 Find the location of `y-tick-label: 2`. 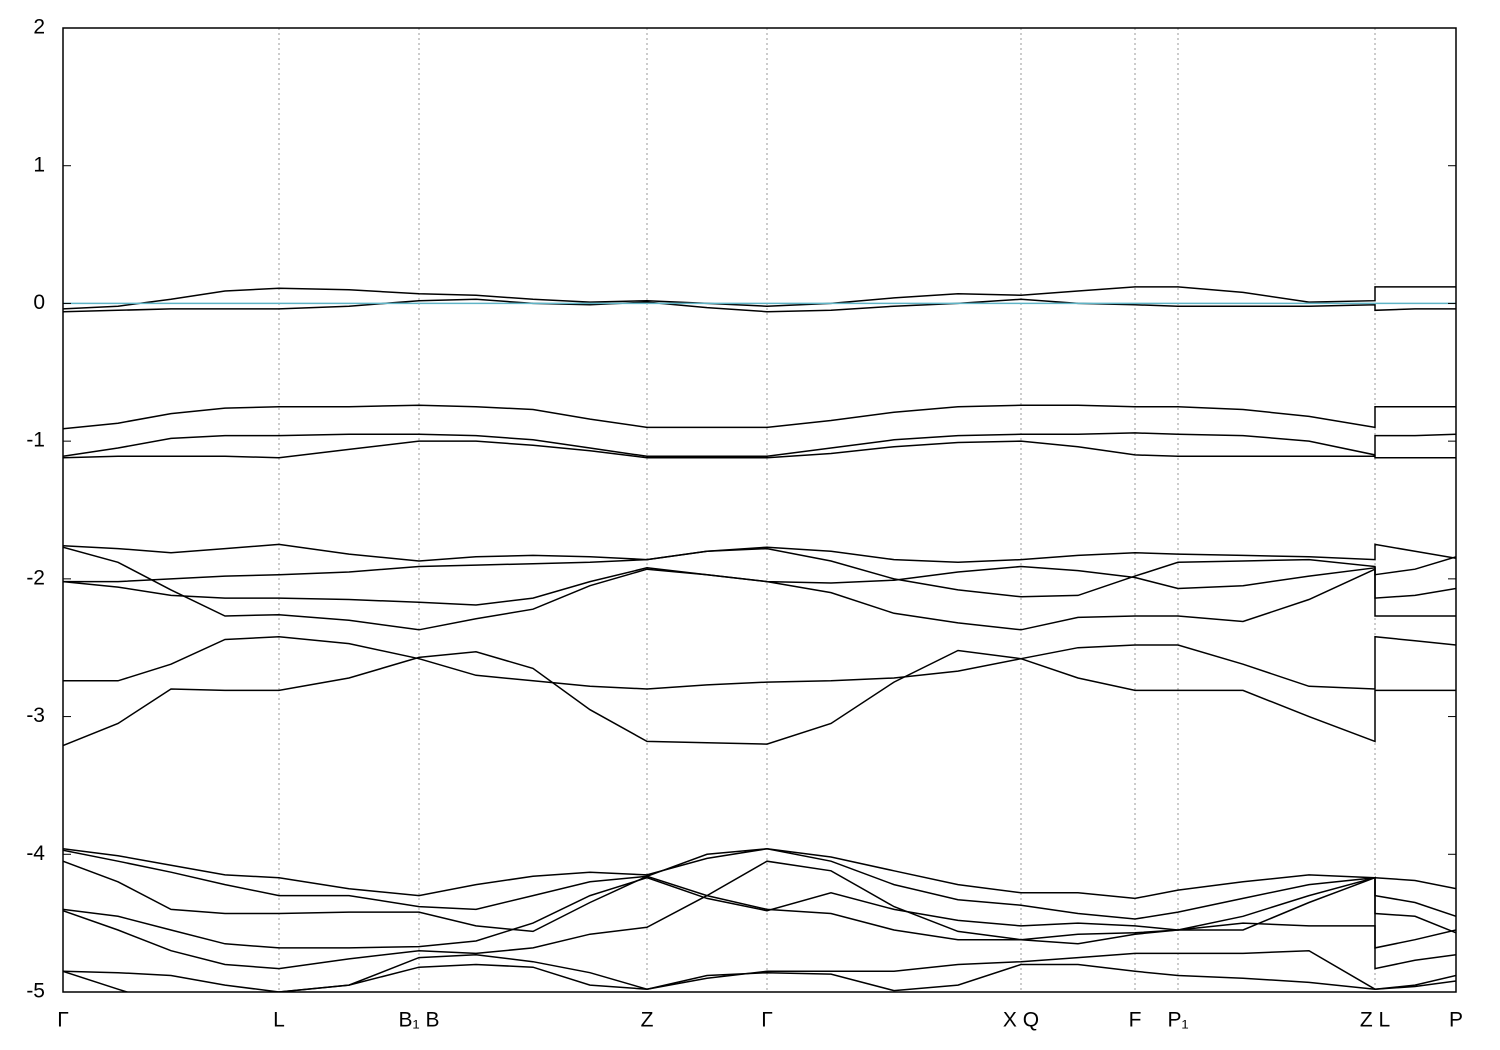

y-tick-label: 2 is located at coordinates (39, 27).